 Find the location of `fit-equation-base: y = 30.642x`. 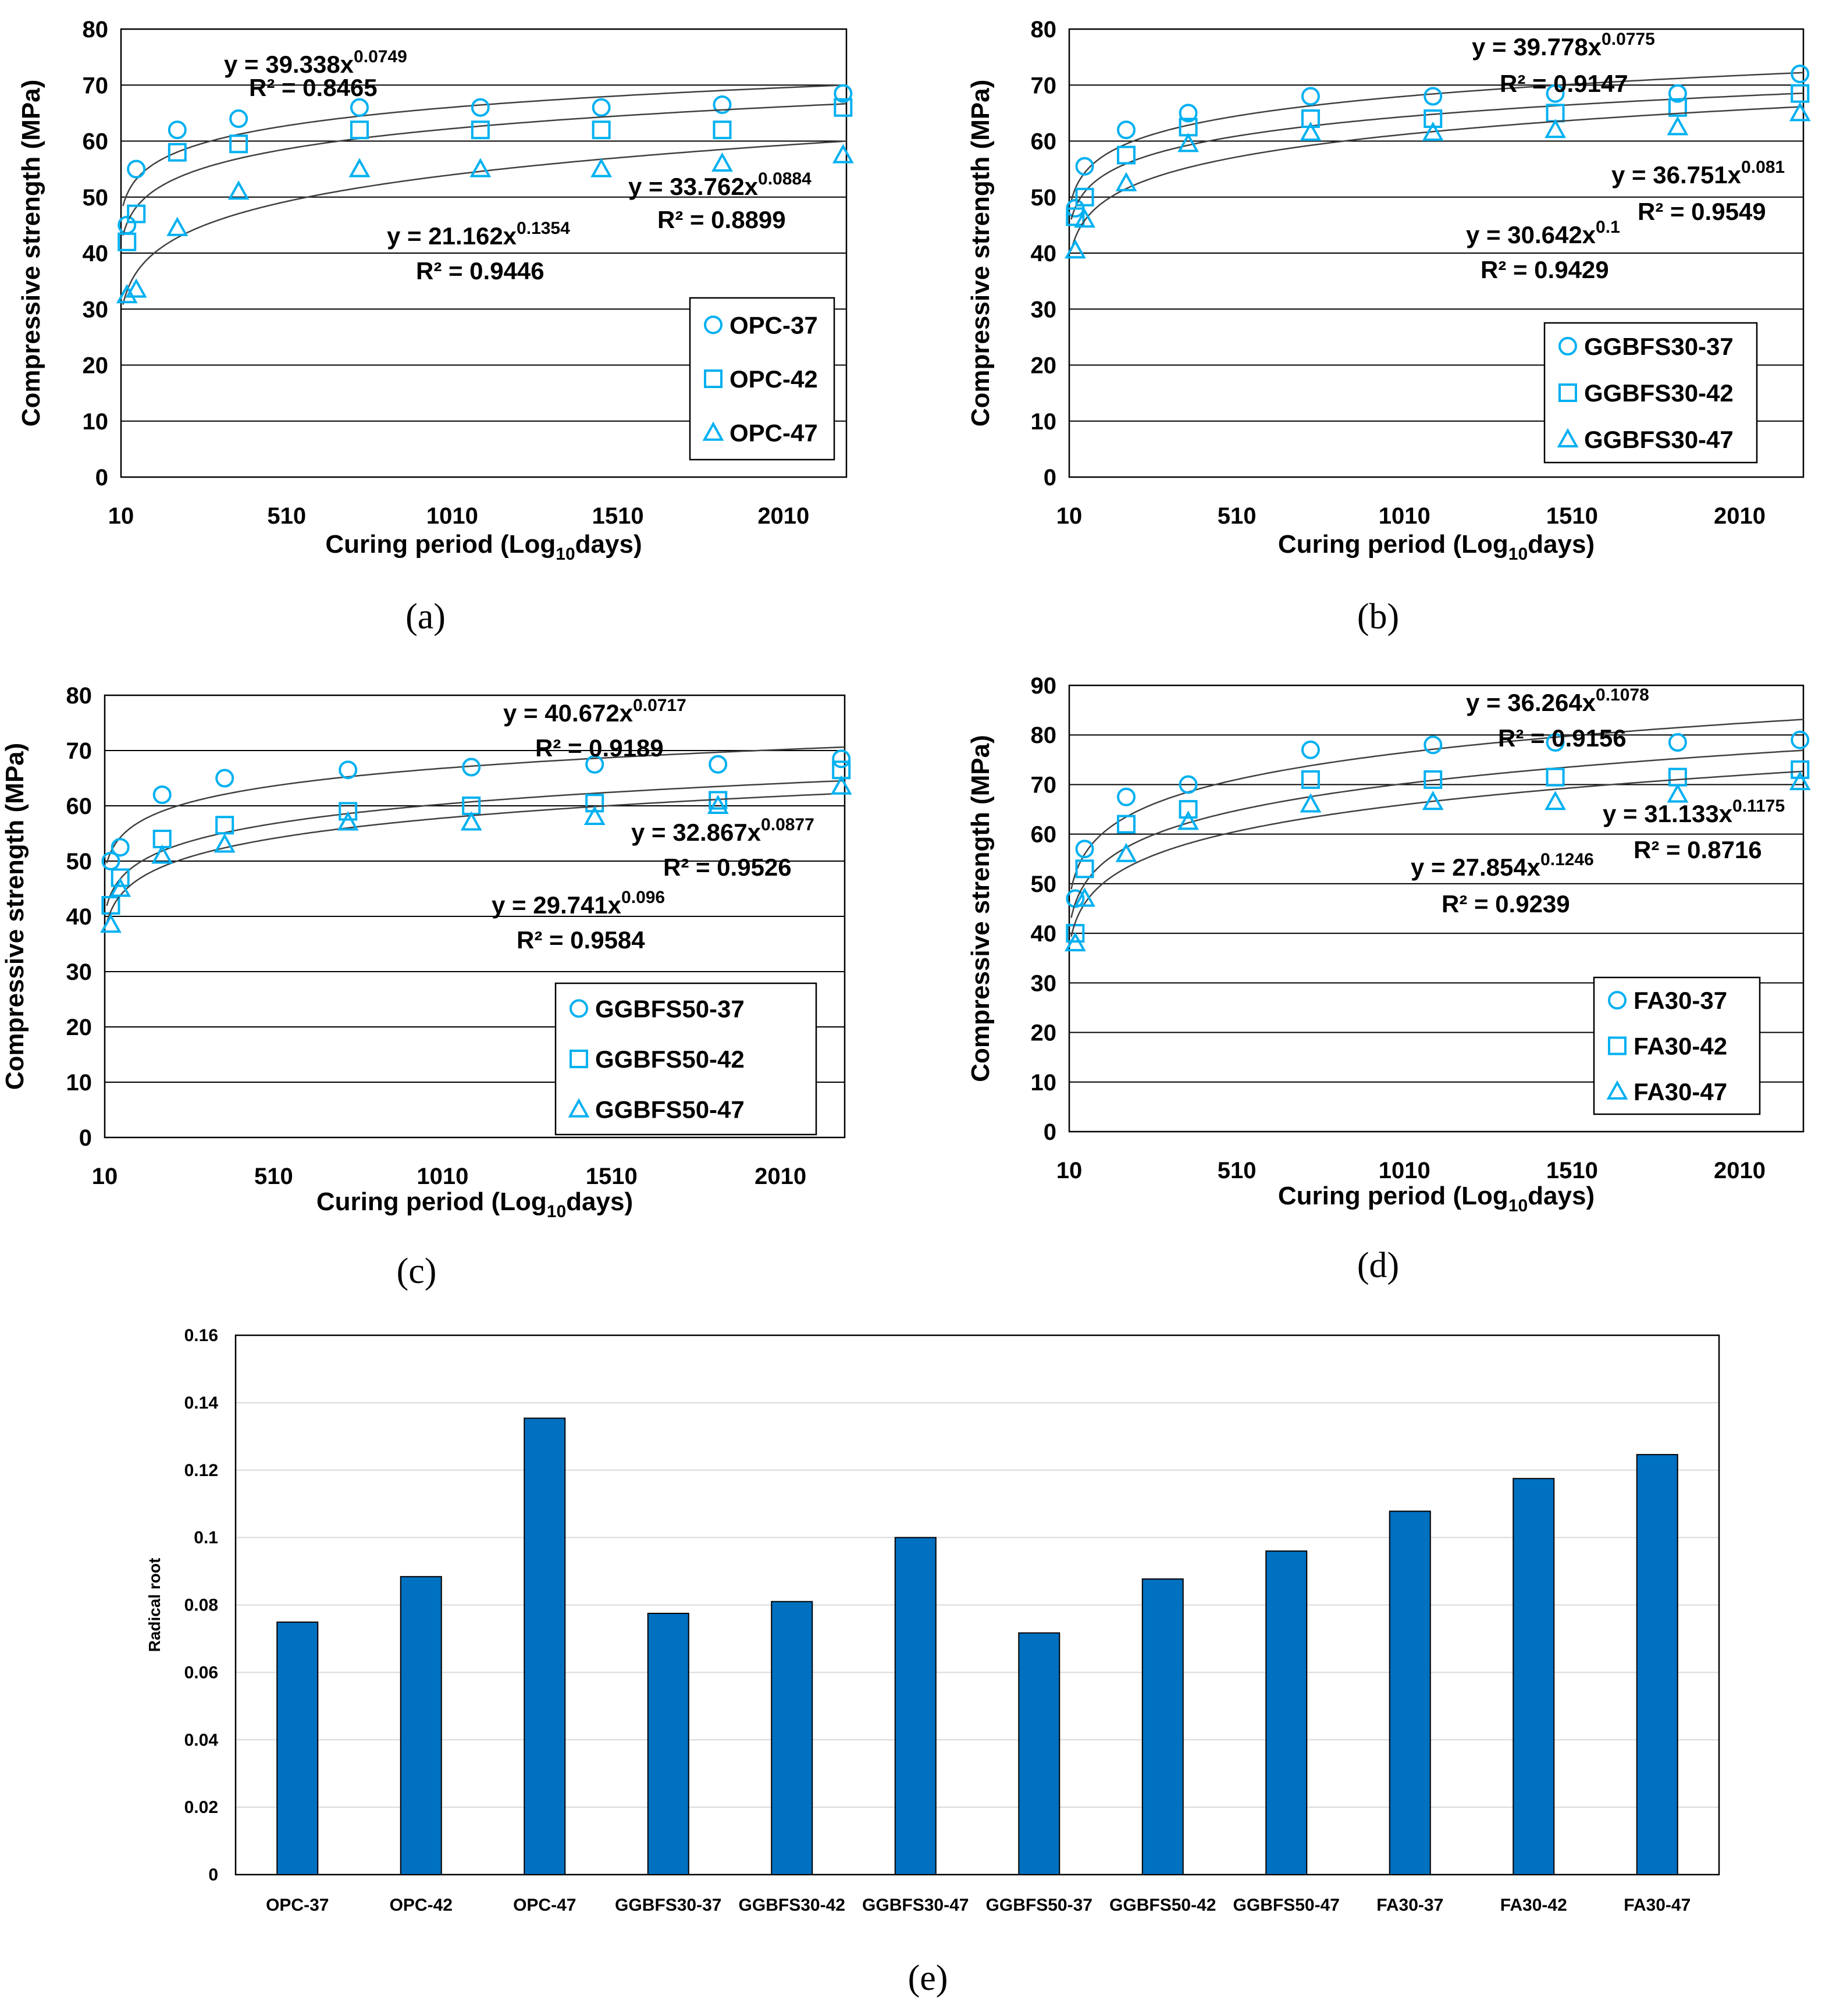

fit-equation-base: y = 30.642x is located at coordinates (1531, 234).